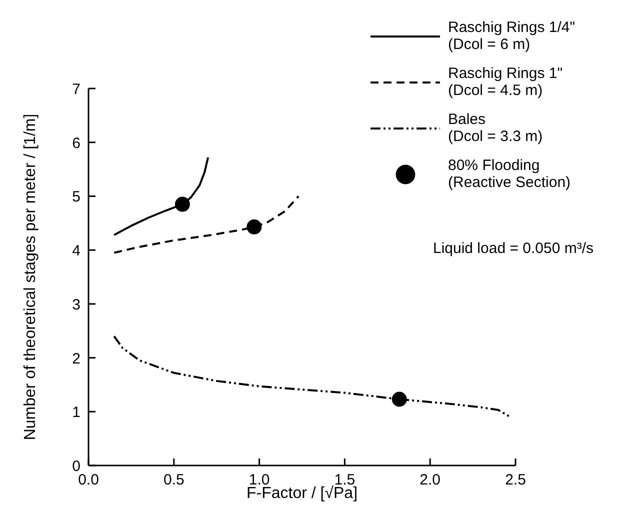 Image resolution: width=620 pixels, height=505 pixels. What do you see at coordinates (76, 466) in the screenshot?
I see `y-tick-label: 0` at bounding box center [76, 466].